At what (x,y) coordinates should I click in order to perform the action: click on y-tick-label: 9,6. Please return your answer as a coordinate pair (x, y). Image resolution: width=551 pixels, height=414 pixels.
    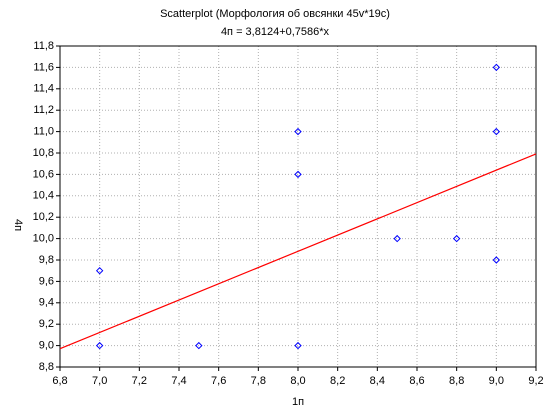
    Looking at the image, I should click on (46, 281).